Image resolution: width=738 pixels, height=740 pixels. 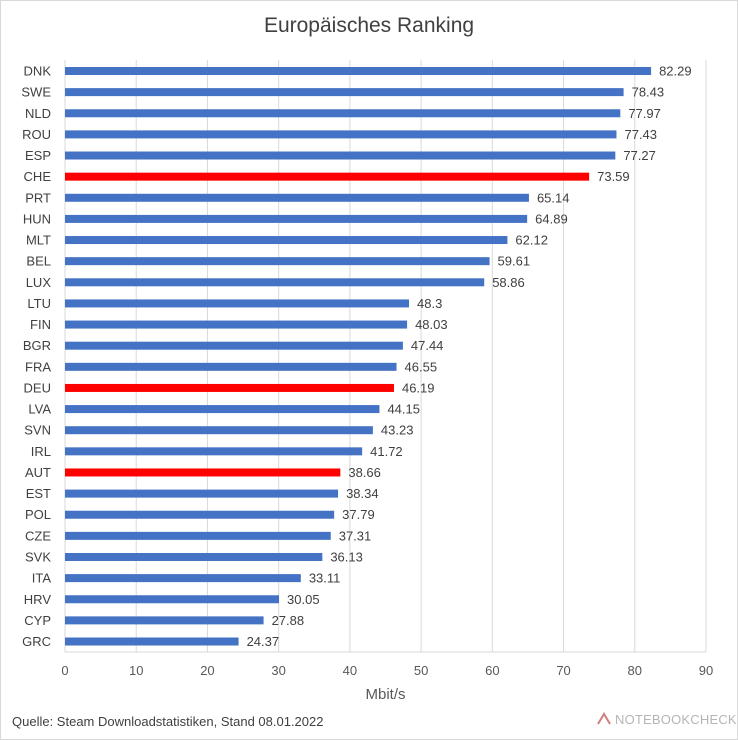 I want to click on data-label: 73.59, so click(x=613, y=176).